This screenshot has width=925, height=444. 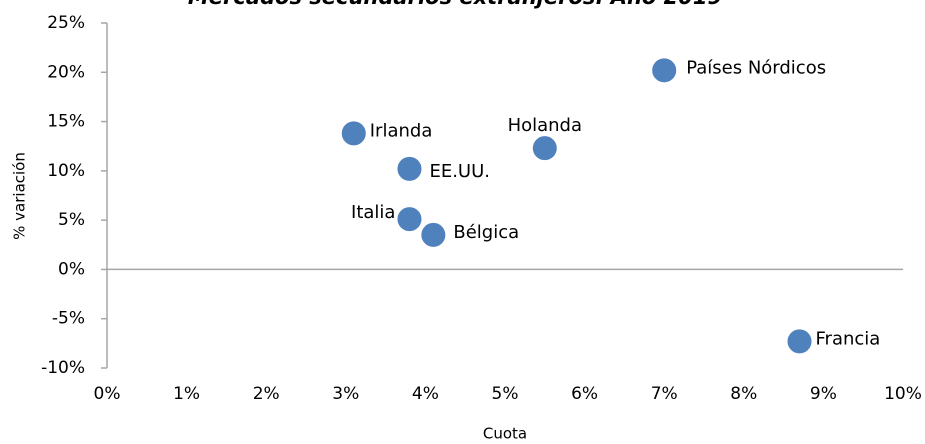 What do you see at coordinates (66, 72) in the screenshot?
I see `y-tick-label: 20%` at bounding box center [66, 72].